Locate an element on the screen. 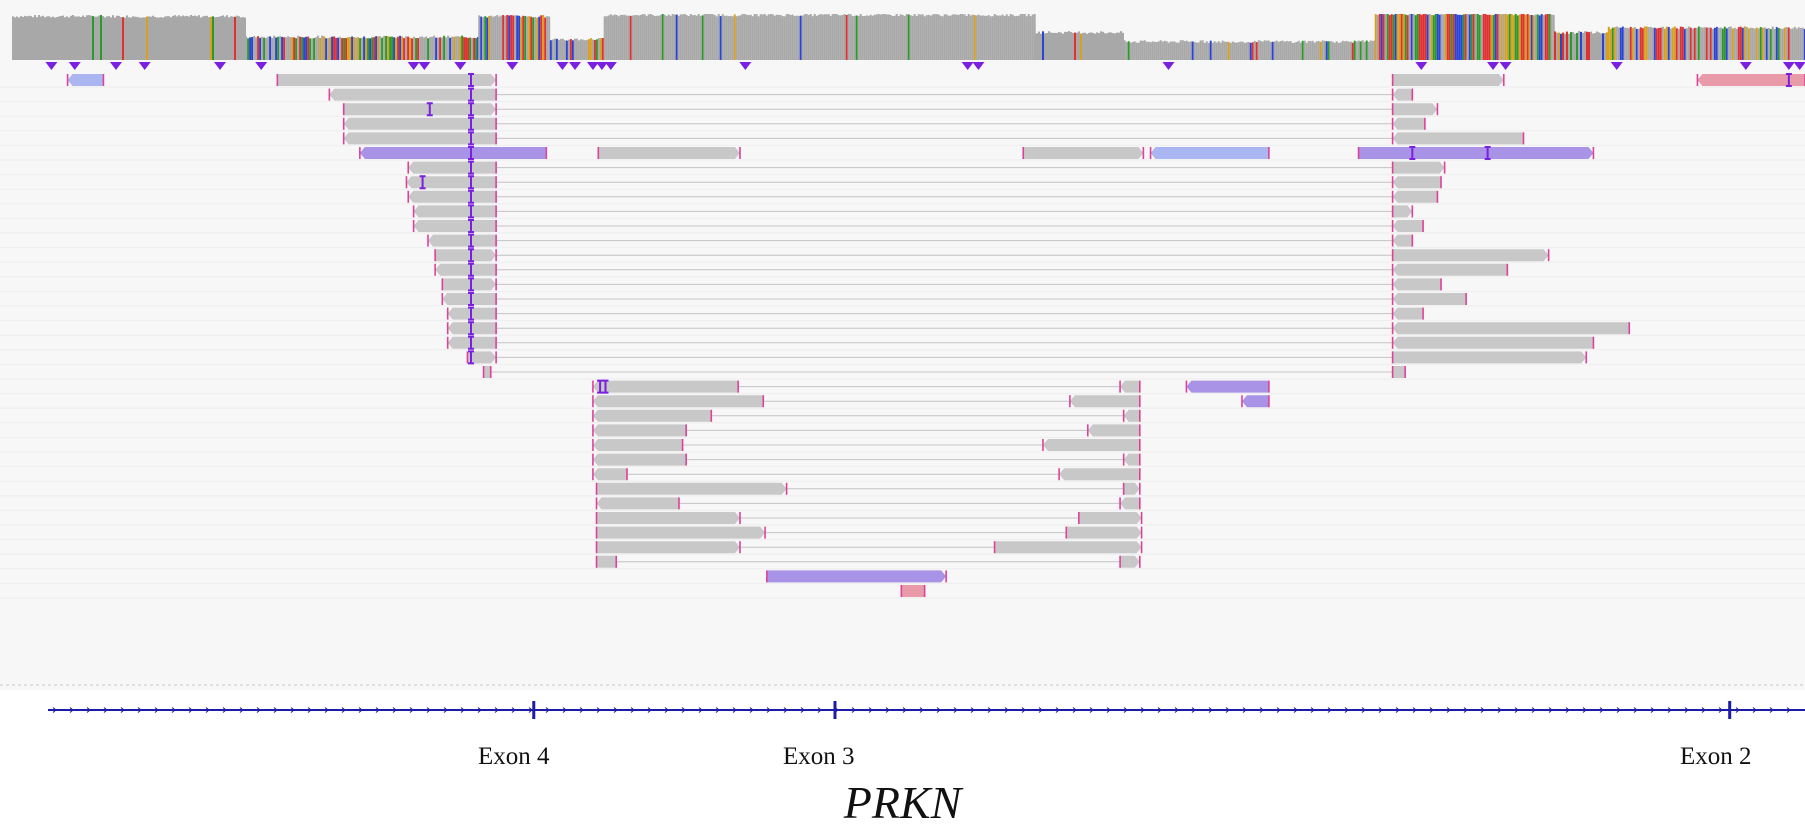  coverage-track is located at coordinates (908, 35).